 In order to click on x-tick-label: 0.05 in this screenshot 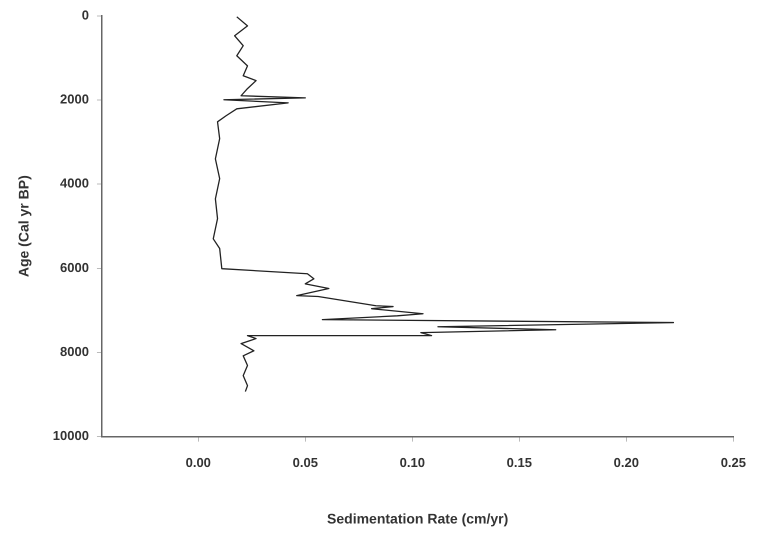, I will do `click(305, 462)`.